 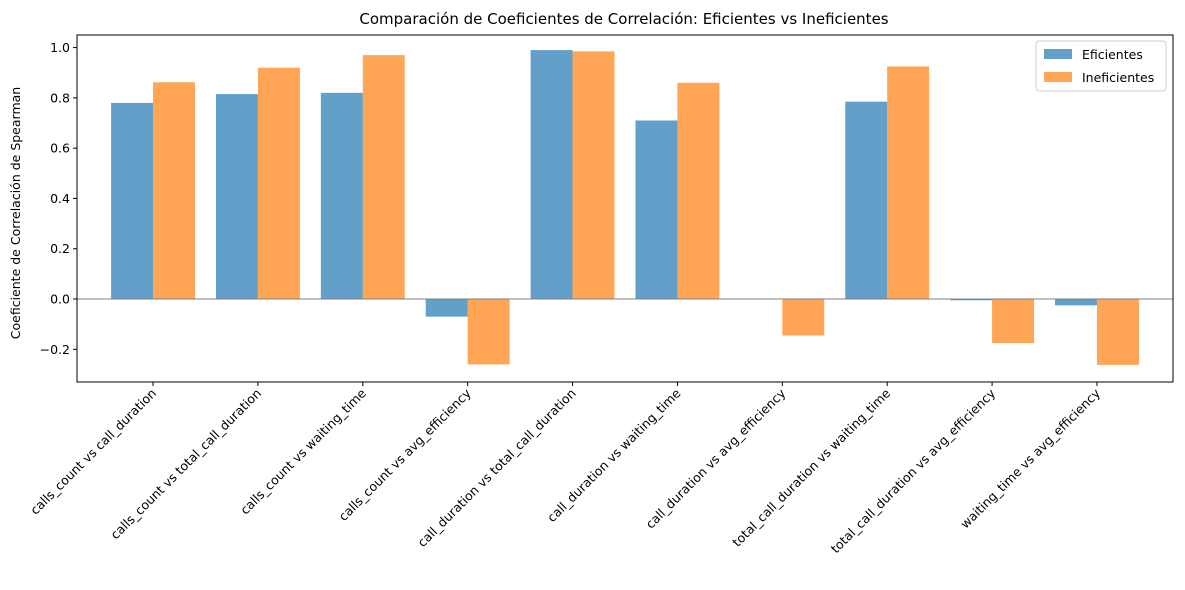 What do you see at coordinates (60, 148) in the screenshot?
I see `y-tick-label: 0.6` at bounding box center [60, 148].